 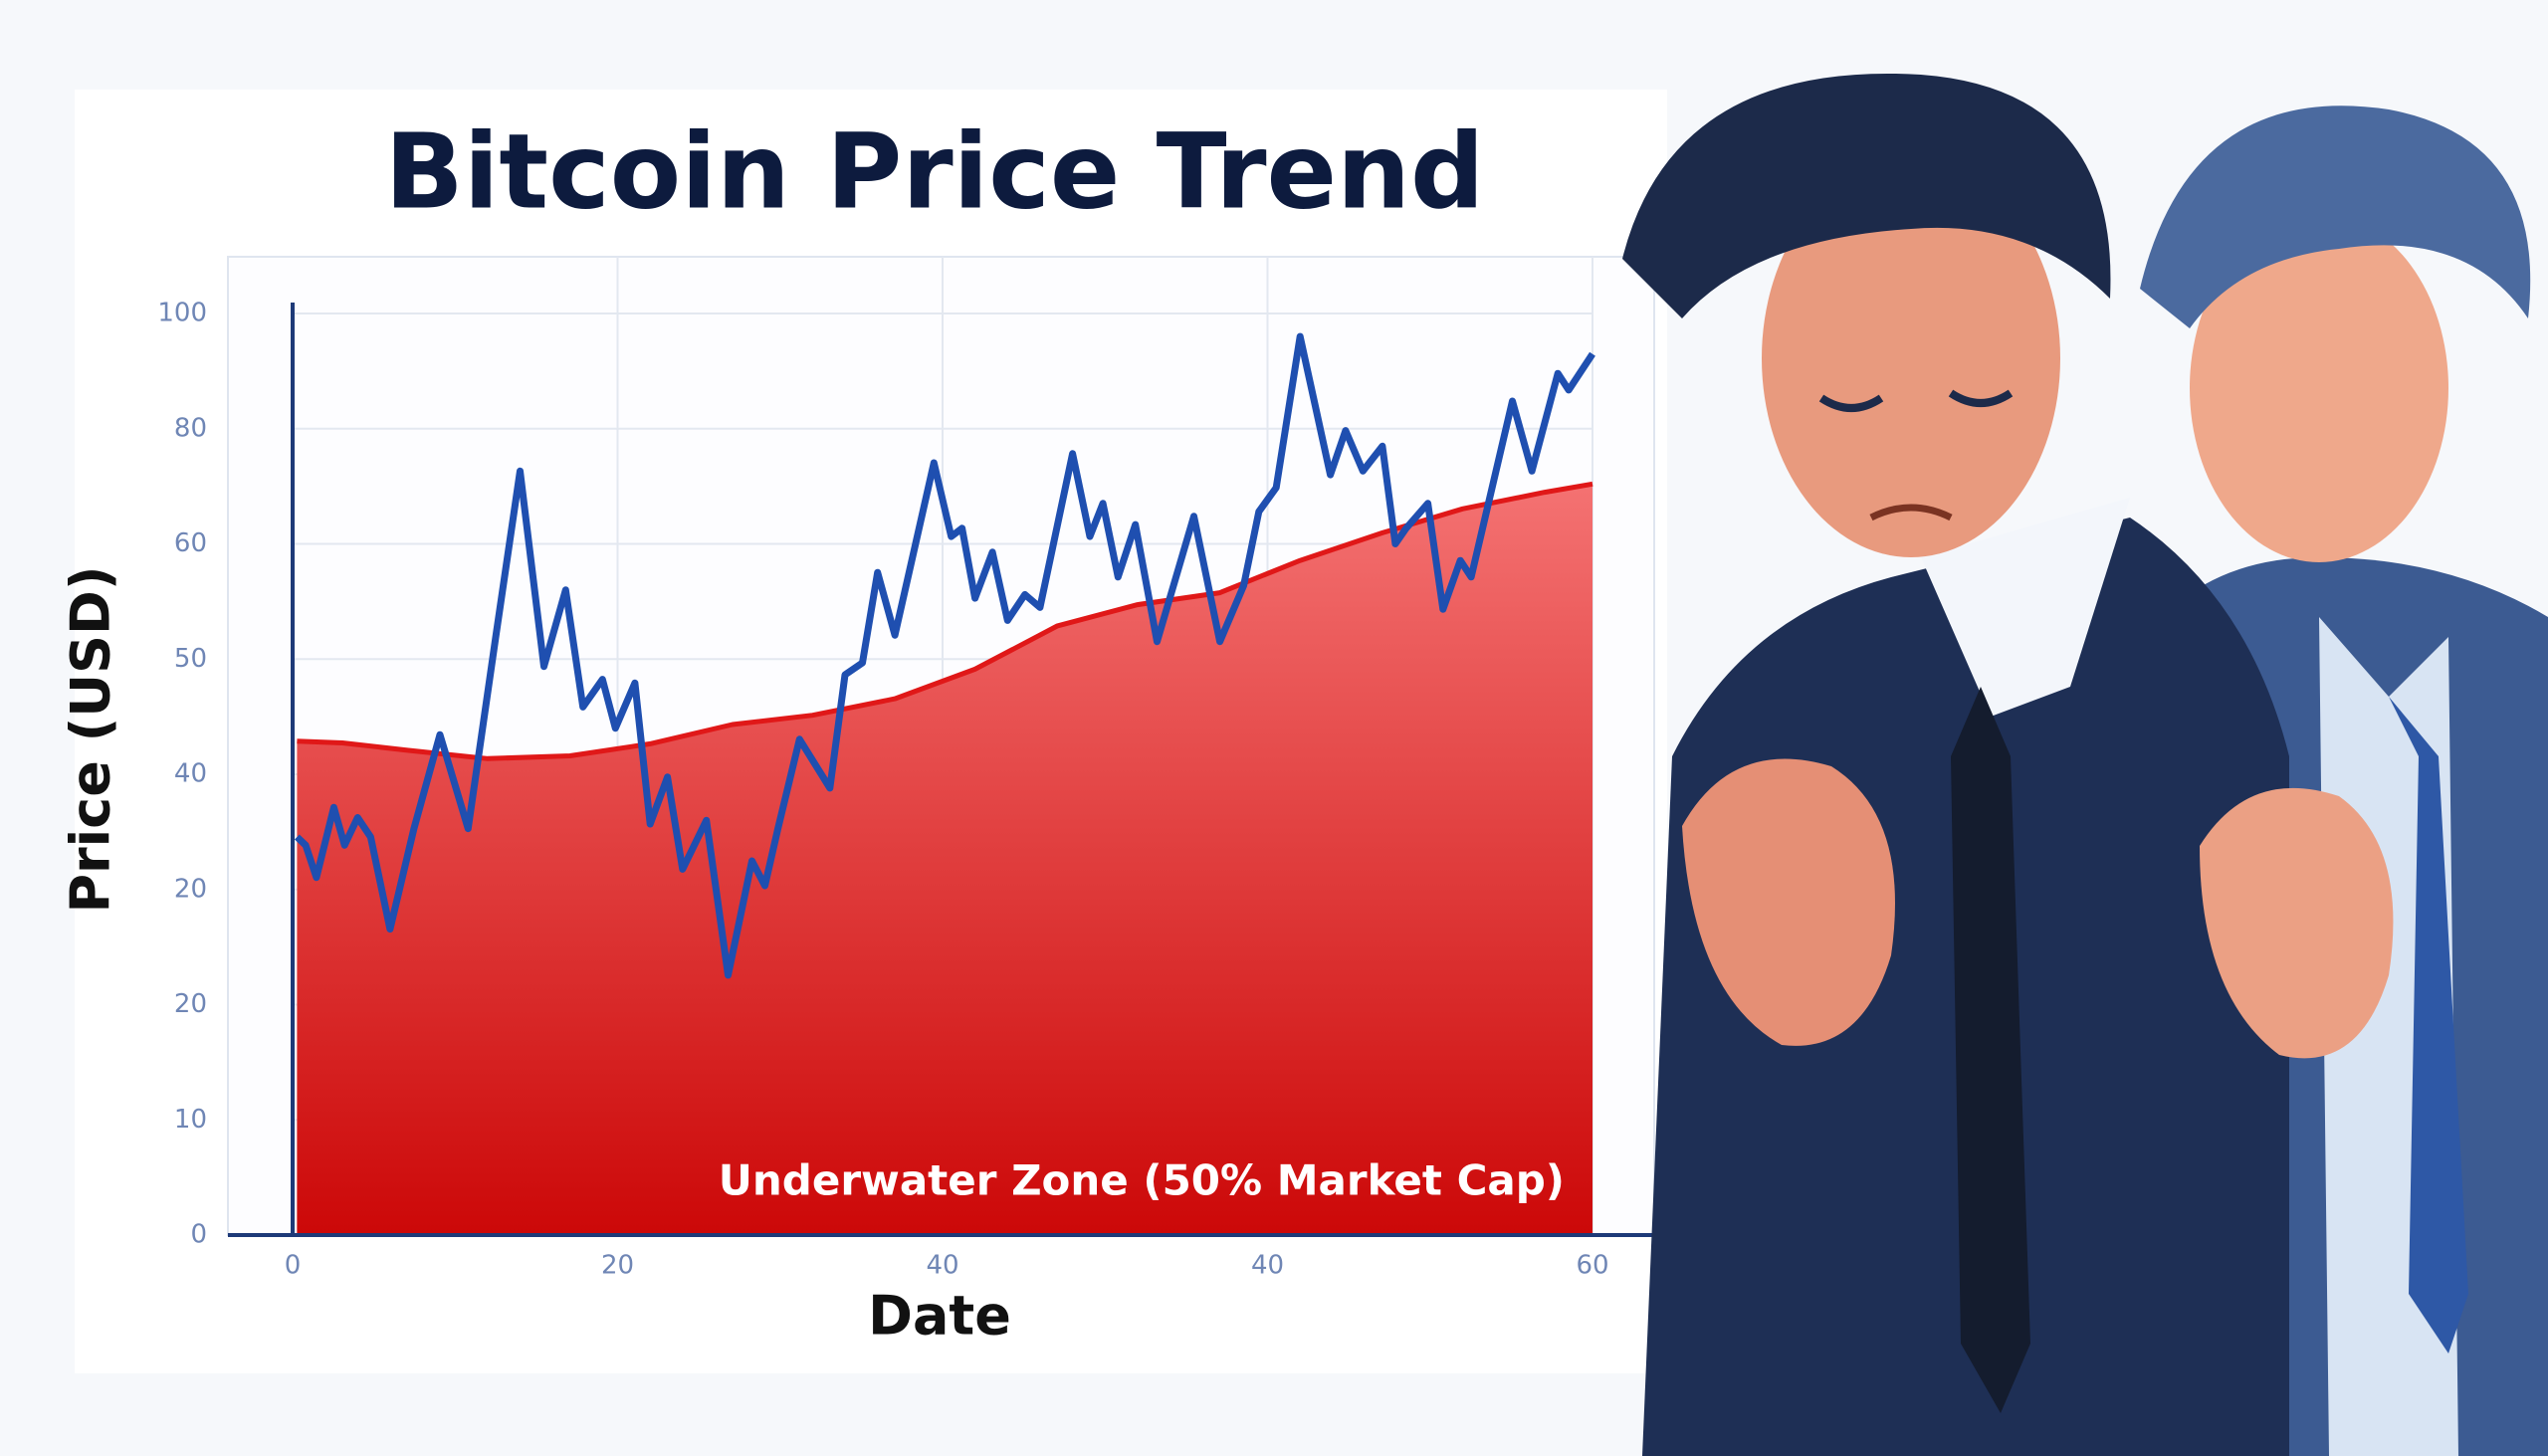 I want to click on y-tick-label: 40, so click(x=190, y=774).